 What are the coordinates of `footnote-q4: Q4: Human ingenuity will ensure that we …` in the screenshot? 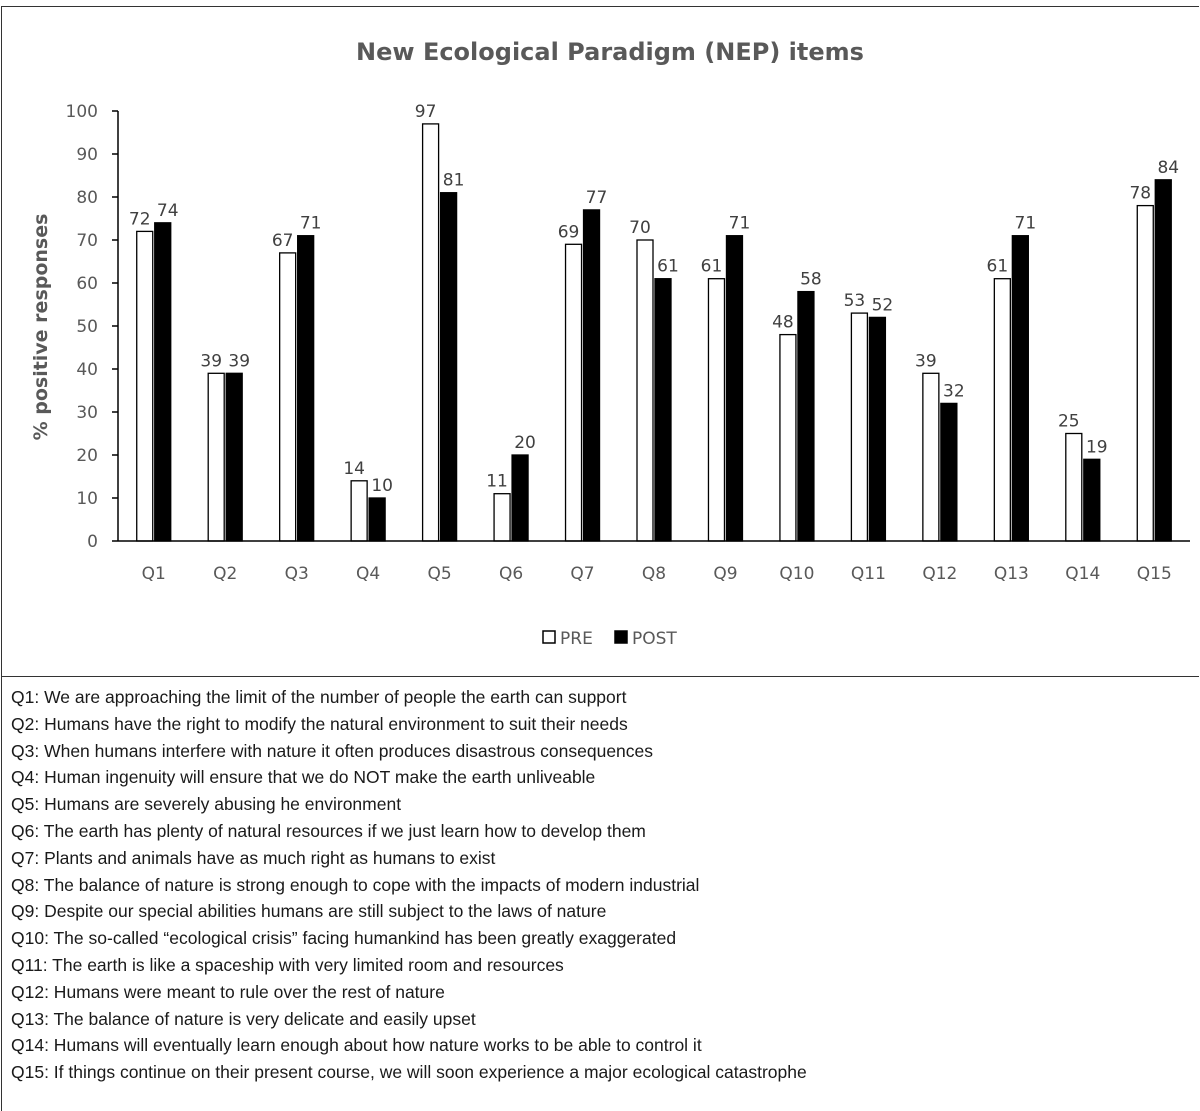 It's located at (303, 777).